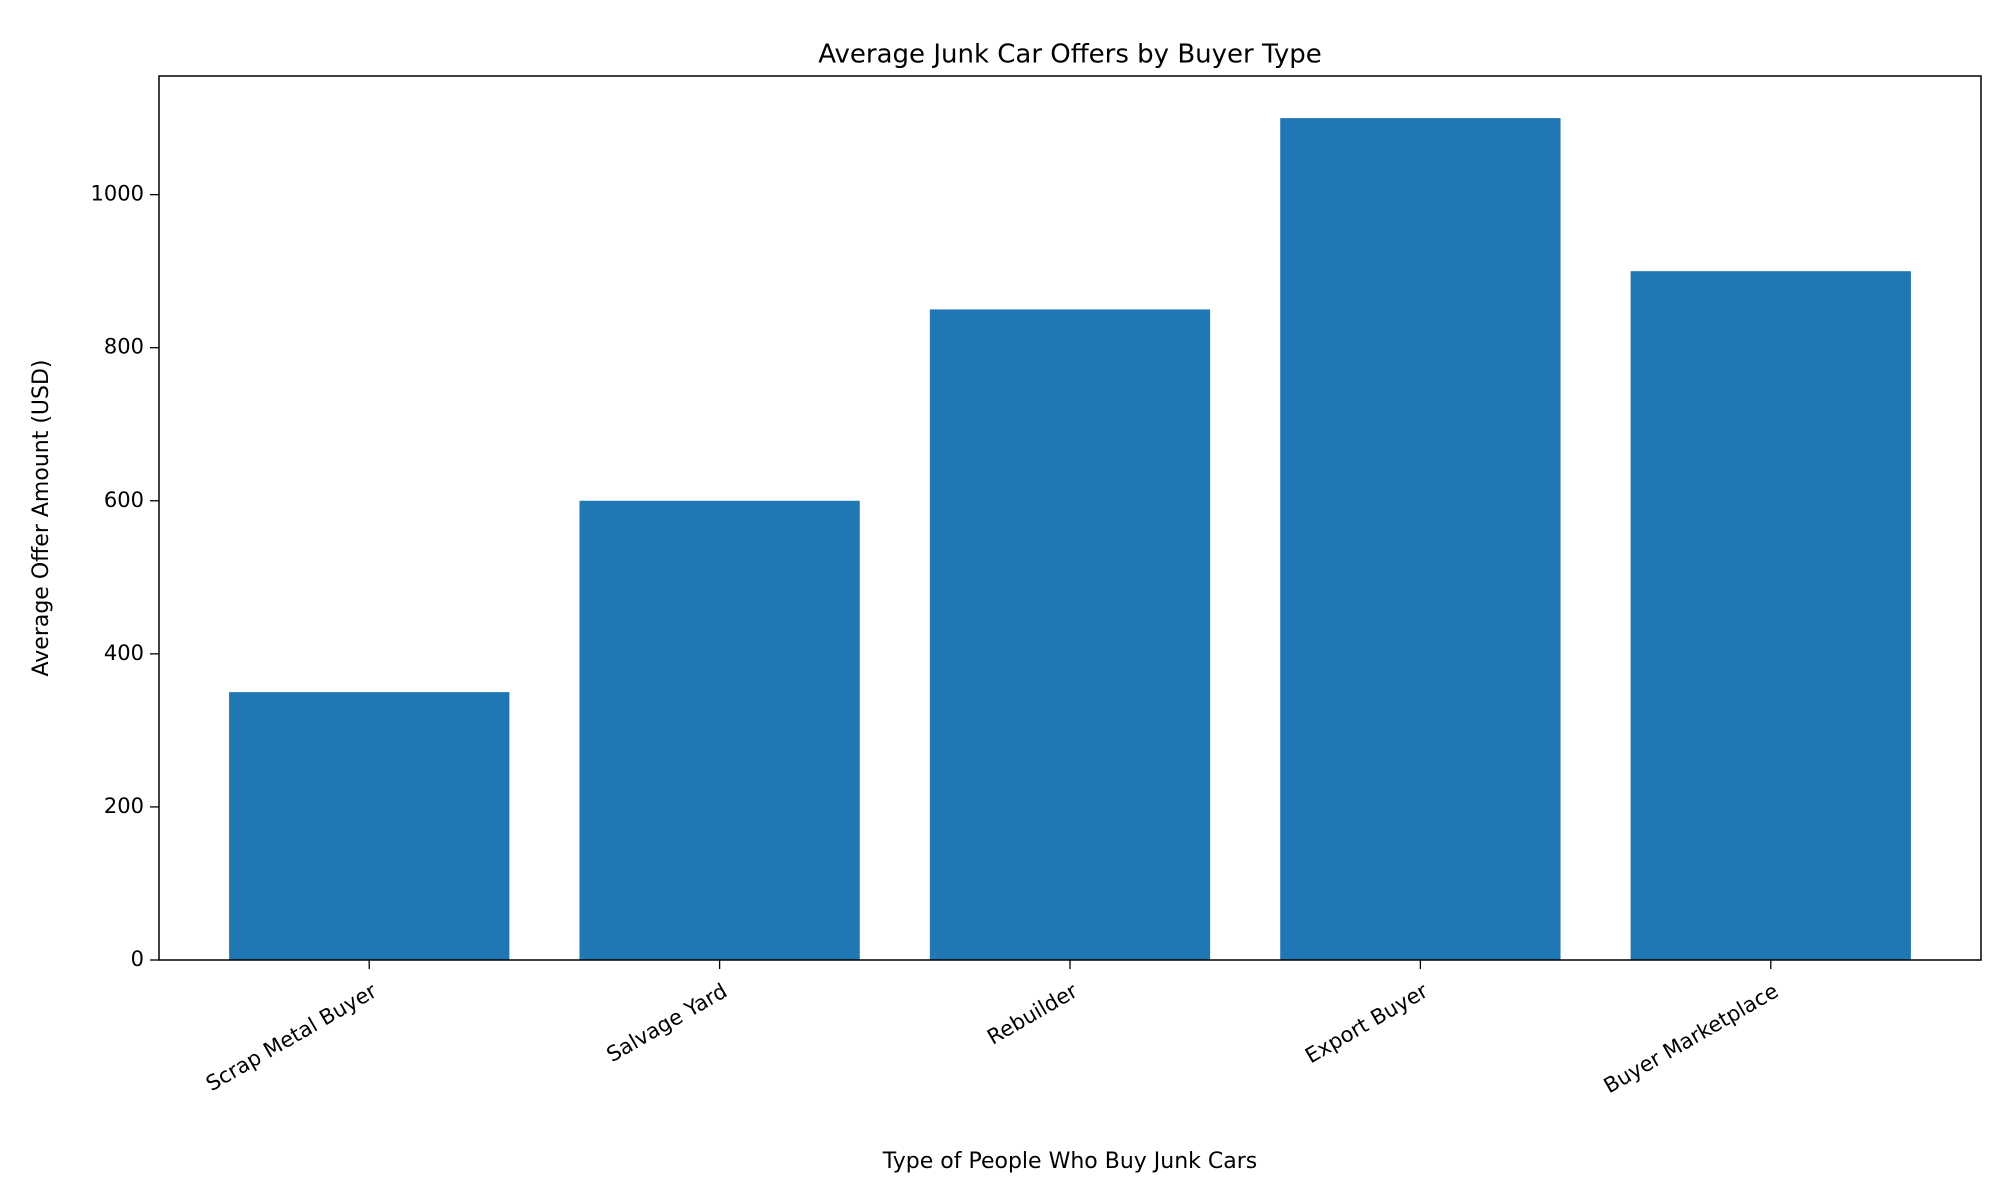 This screenshot has width=2000, height=1200. What do you see at coordinates (1691, 1038) in the screenshot?
I see `x-tick-label: Buyer Marketplace` at bounding box center [1691, 1038].